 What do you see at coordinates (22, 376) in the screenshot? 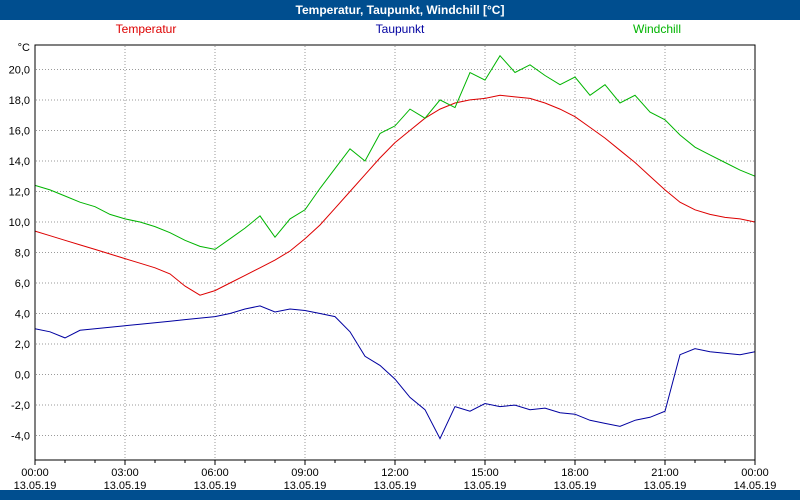
I see `y-tick-label: 0,0` at bounding box center [22, 376].